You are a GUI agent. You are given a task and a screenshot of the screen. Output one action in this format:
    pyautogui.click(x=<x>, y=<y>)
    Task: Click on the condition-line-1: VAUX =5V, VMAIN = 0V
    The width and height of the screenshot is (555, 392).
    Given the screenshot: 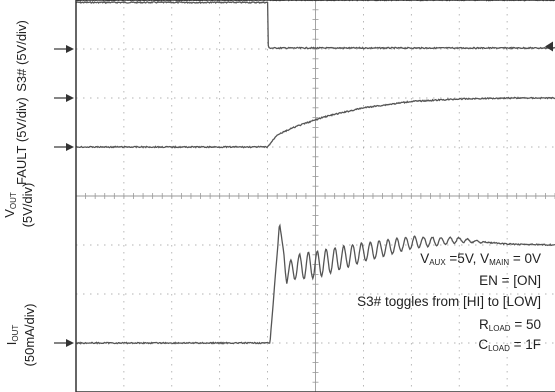 What is the action you would take?
    pyautogui.click(x=480, y=259)
    